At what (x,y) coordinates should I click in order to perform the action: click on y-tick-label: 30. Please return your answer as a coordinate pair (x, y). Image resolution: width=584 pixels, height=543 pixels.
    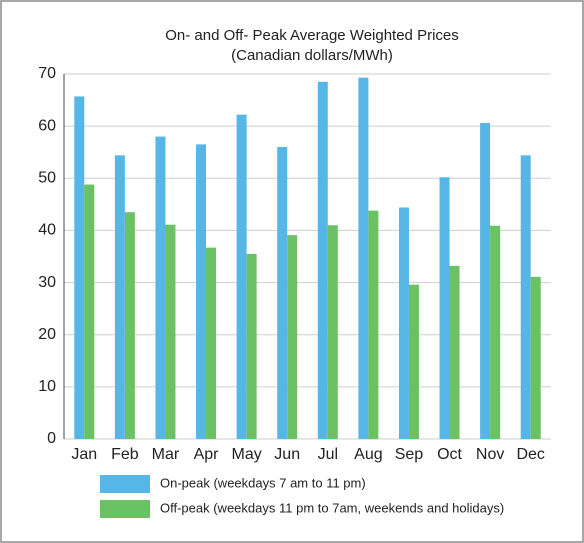
    Looking at the image, I should click on (47, 282).